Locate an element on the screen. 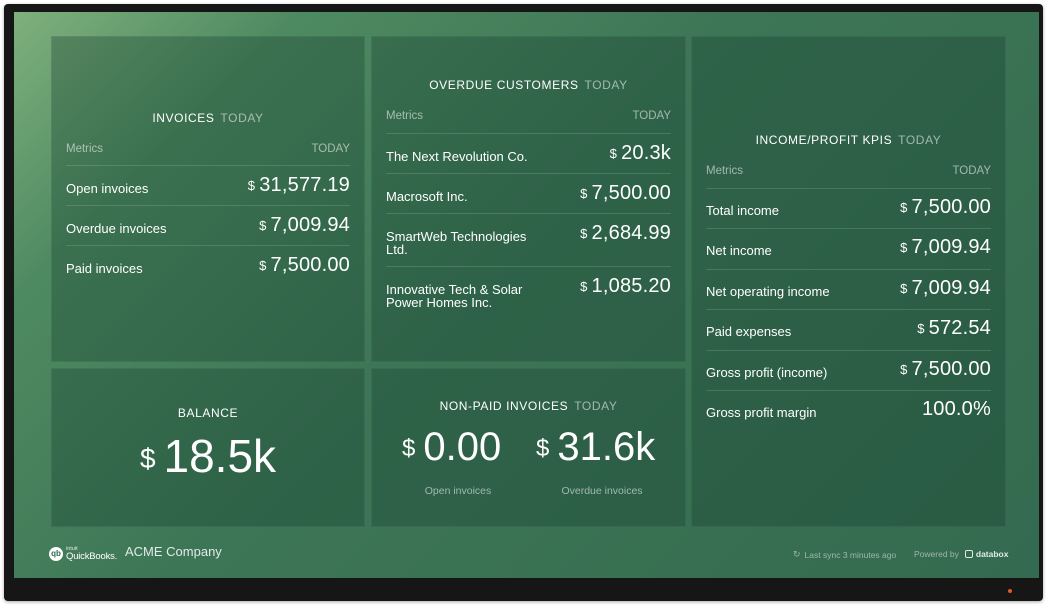 The height and width of the screenshot is (609, 1049). table-row: Gross profit margin 100.0% is located at coordinates (848, 410).